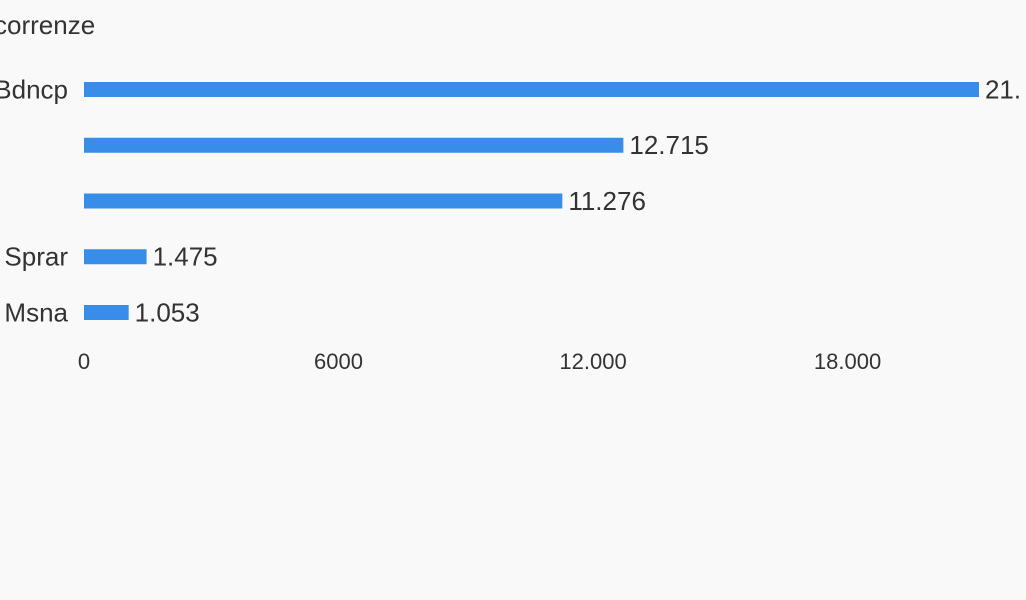 The width and height of the screenshot is (1026, 600). I want to click on x-tick-label: 6000, so click(338, 361).